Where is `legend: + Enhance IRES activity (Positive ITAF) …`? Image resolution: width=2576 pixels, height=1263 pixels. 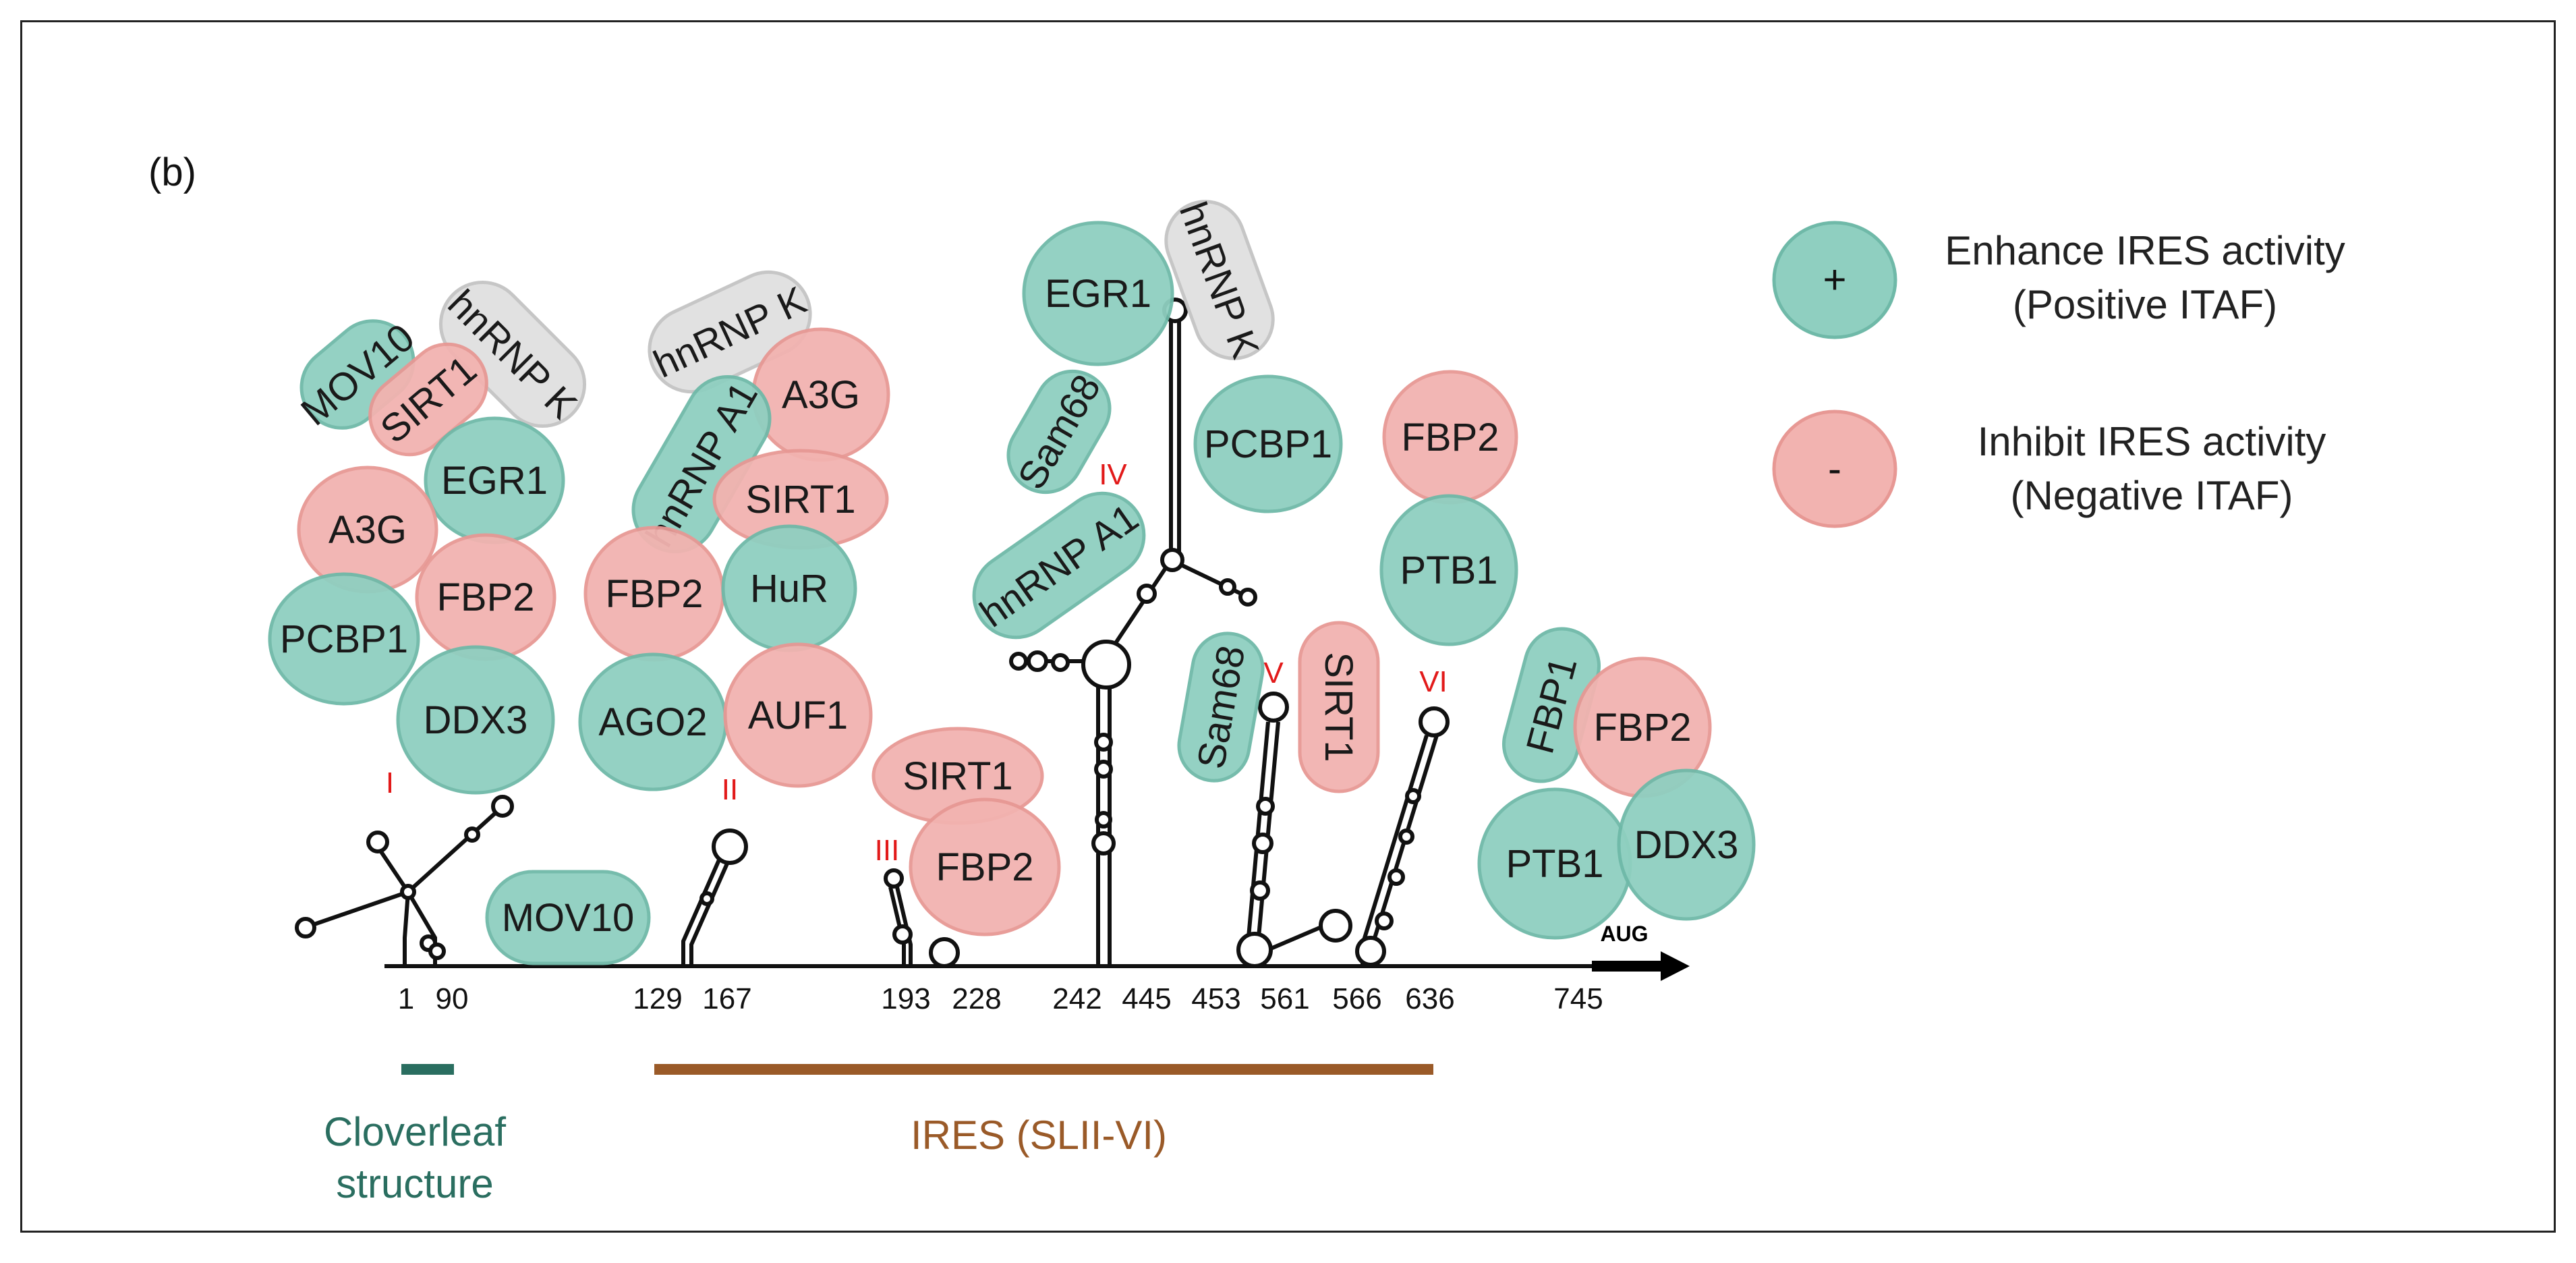
legend: + Enhance IRES activity (Positive ITAF) … is located at coordinates (2058, 375).